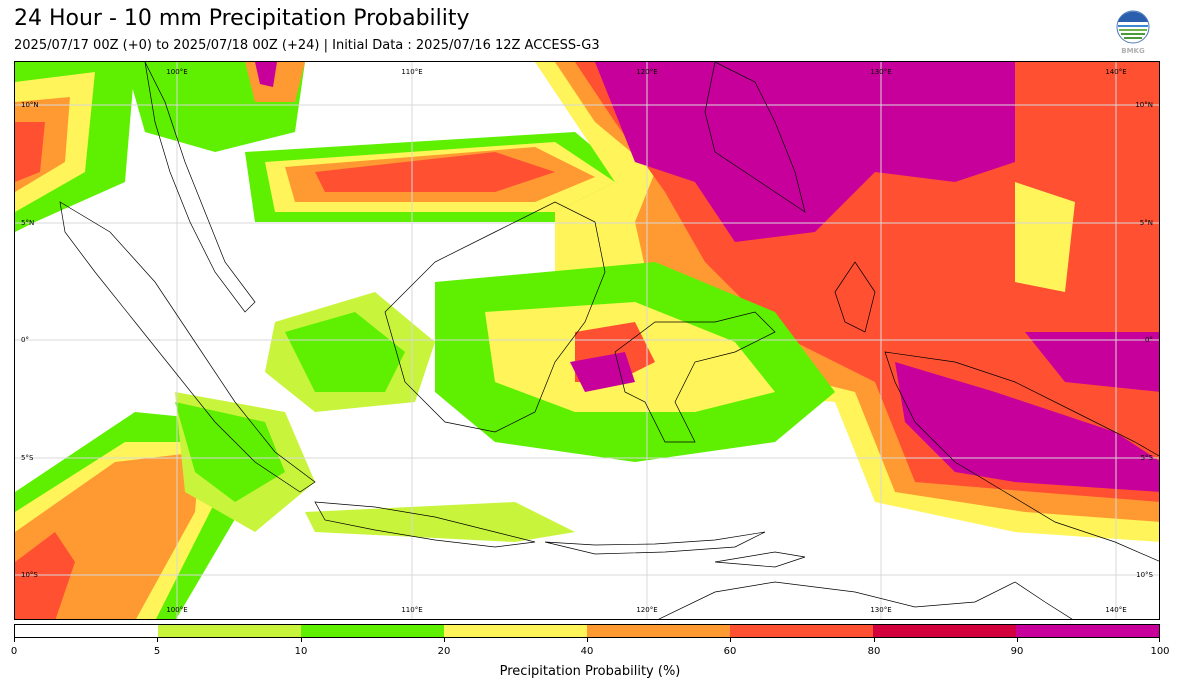 The image size is (1180, 690). What do you see at coordinates (495, 317) in the screenshot?
I see `borneo-coast` at bounding box center [495, 317].